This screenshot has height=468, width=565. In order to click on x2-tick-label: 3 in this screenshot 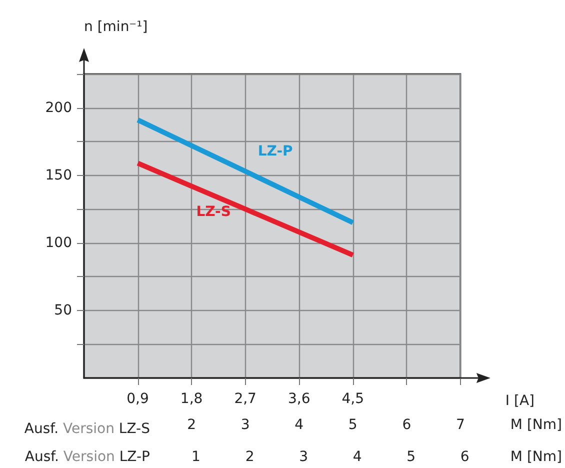, I will do `click(245, 425)`.